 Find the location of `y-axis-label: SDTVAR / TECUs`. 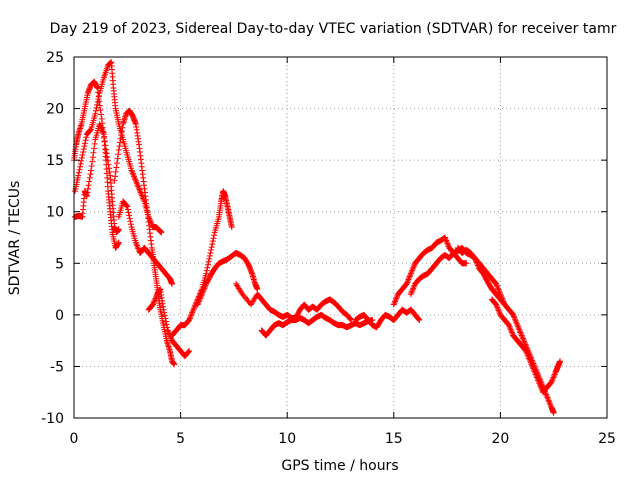

y-axis-label: SDTVAR / TECUs is located at coordinates (15, 238).